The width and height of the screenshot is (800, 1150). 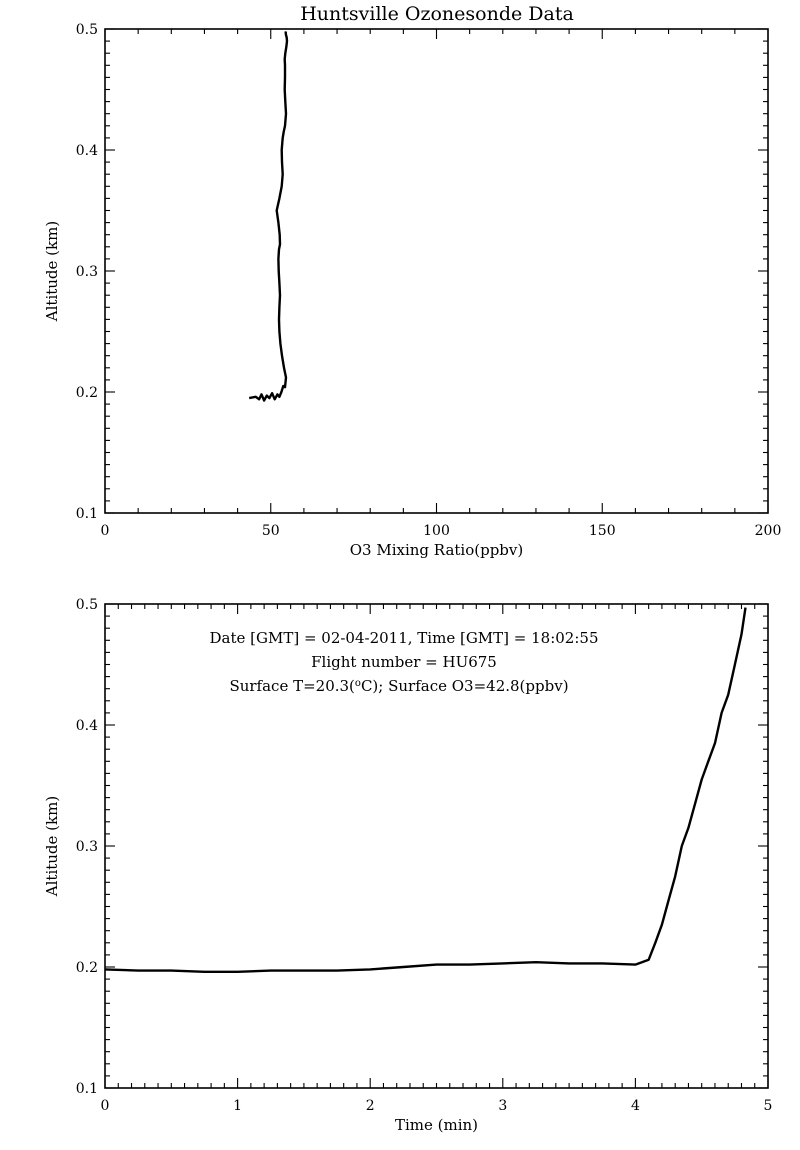 I want to click on x-tick-label: 5, so click(x=768, y=1106).